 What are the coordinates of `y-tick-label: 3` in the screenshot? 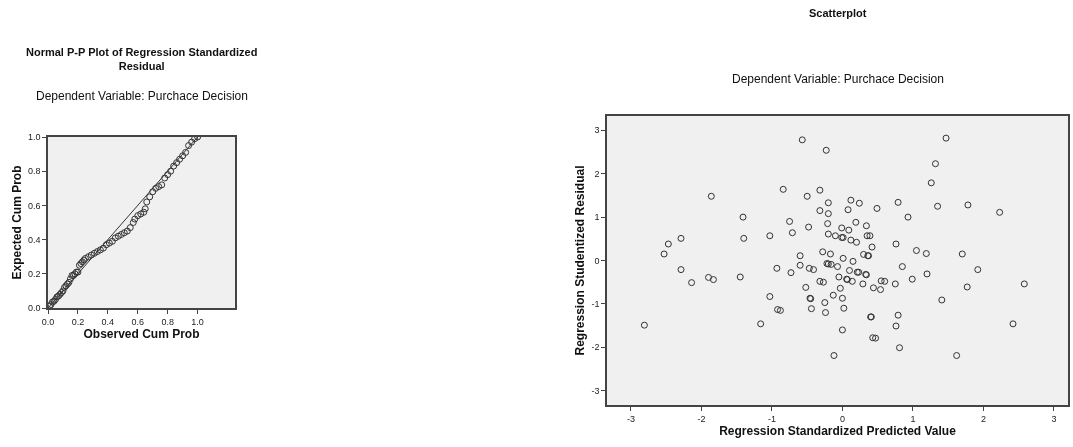 It's located at (597, 130).